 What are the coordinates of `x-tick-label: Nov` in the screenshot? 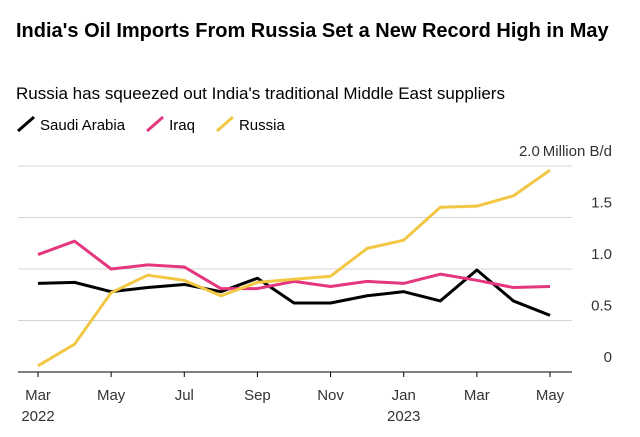 It's located at (330, 395).